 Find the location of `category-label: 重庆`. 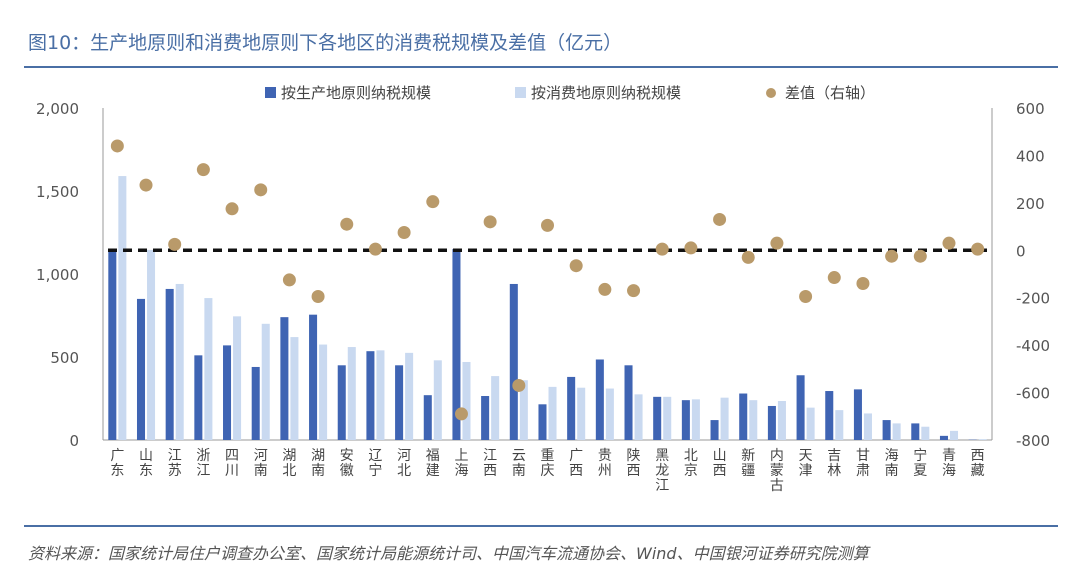

category-label: 重庆 is located at coordinates (548, 463).